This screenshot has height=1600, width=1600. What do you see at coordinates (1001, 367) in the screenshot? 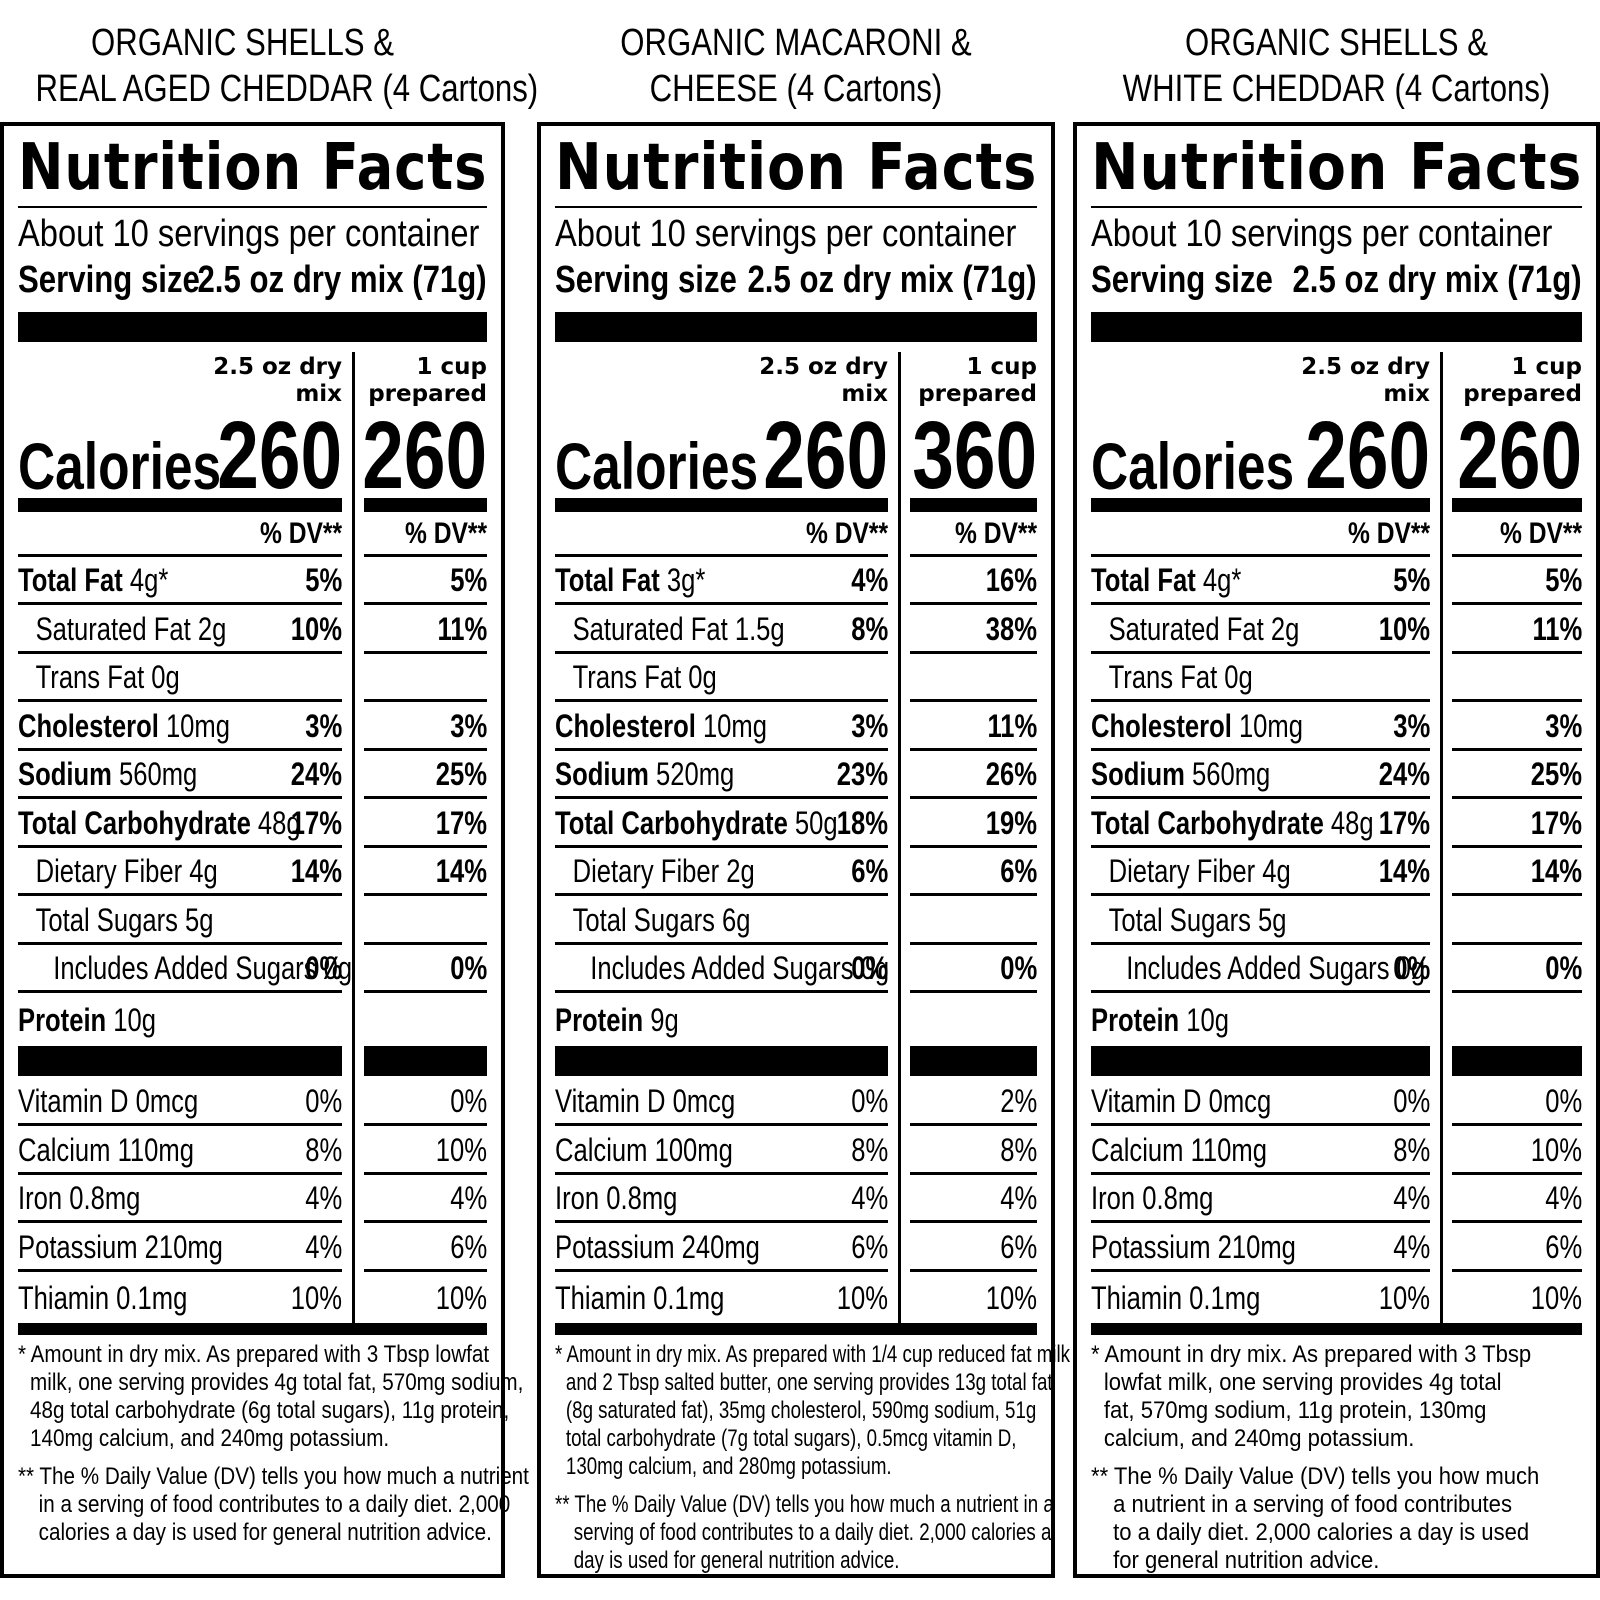
I see `header-line: 1 cup` at bounding box center [1001, 367].